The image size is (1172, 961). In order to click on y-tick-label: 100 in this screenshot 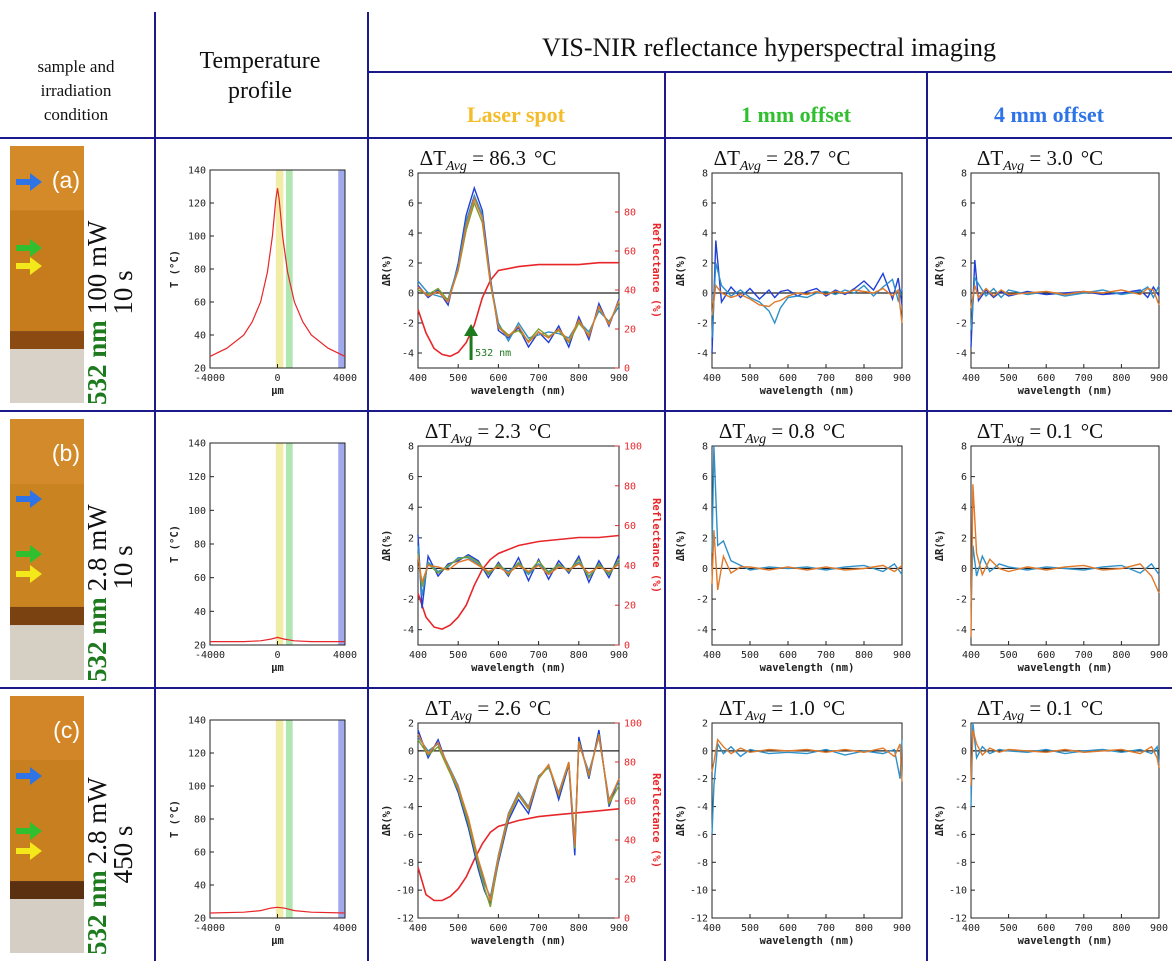, I will do `click(197, 237)`.